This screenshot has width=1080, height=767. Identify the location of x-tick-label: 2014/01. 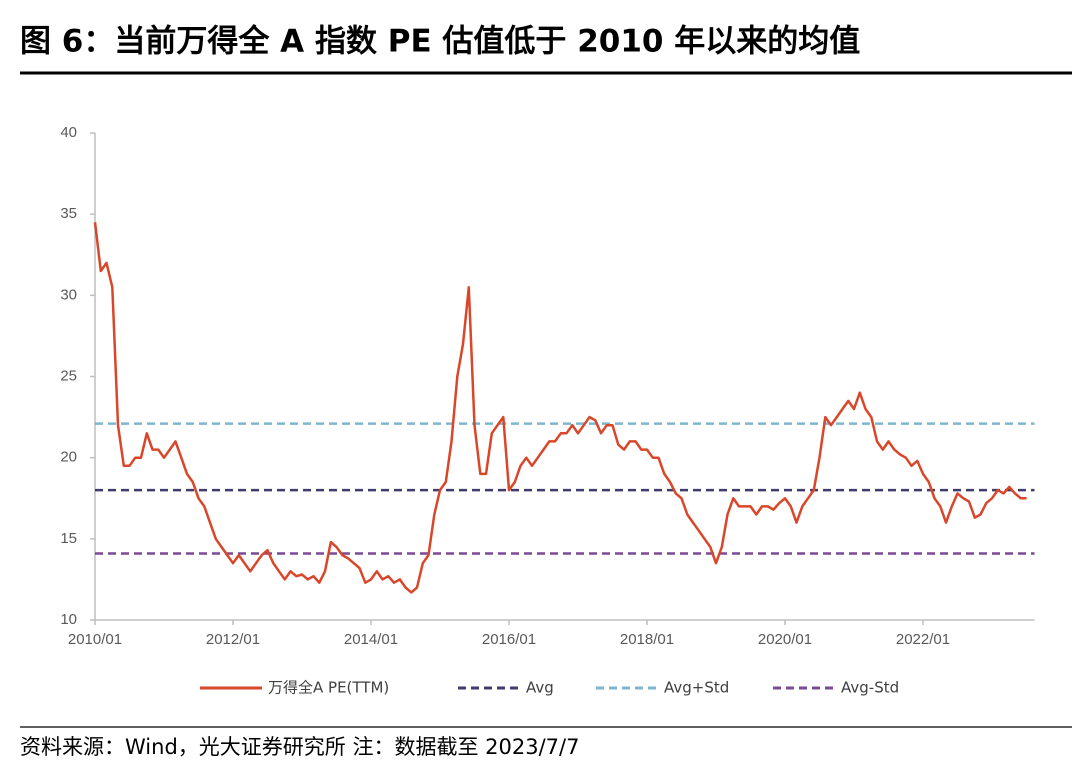
(371, 639).